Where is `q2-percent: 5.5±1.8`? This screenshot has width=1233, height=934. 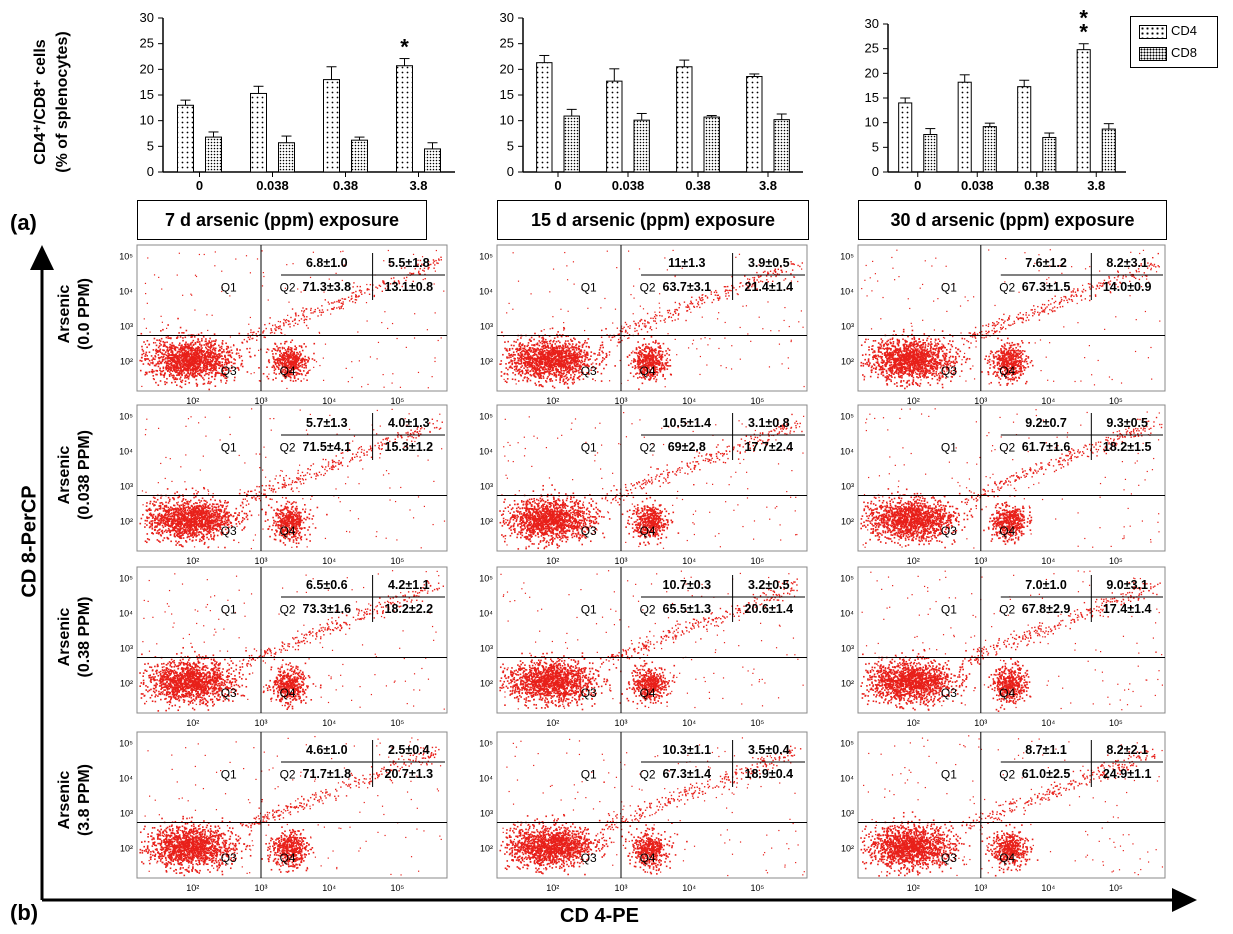 q2-percent: 5.5±1.8 is located at coordinates (409, 263).